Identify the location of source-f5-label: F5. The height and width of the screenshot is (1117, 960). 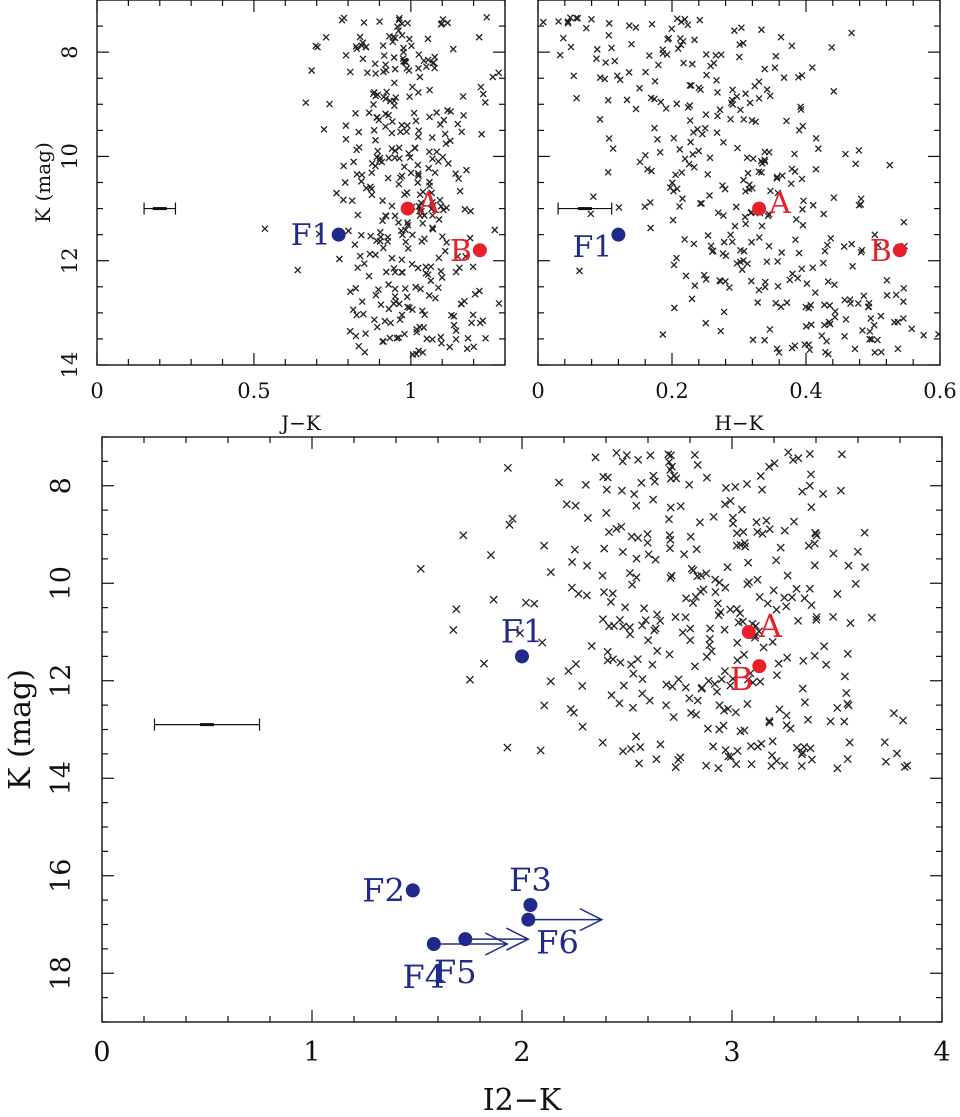
(455, 972).